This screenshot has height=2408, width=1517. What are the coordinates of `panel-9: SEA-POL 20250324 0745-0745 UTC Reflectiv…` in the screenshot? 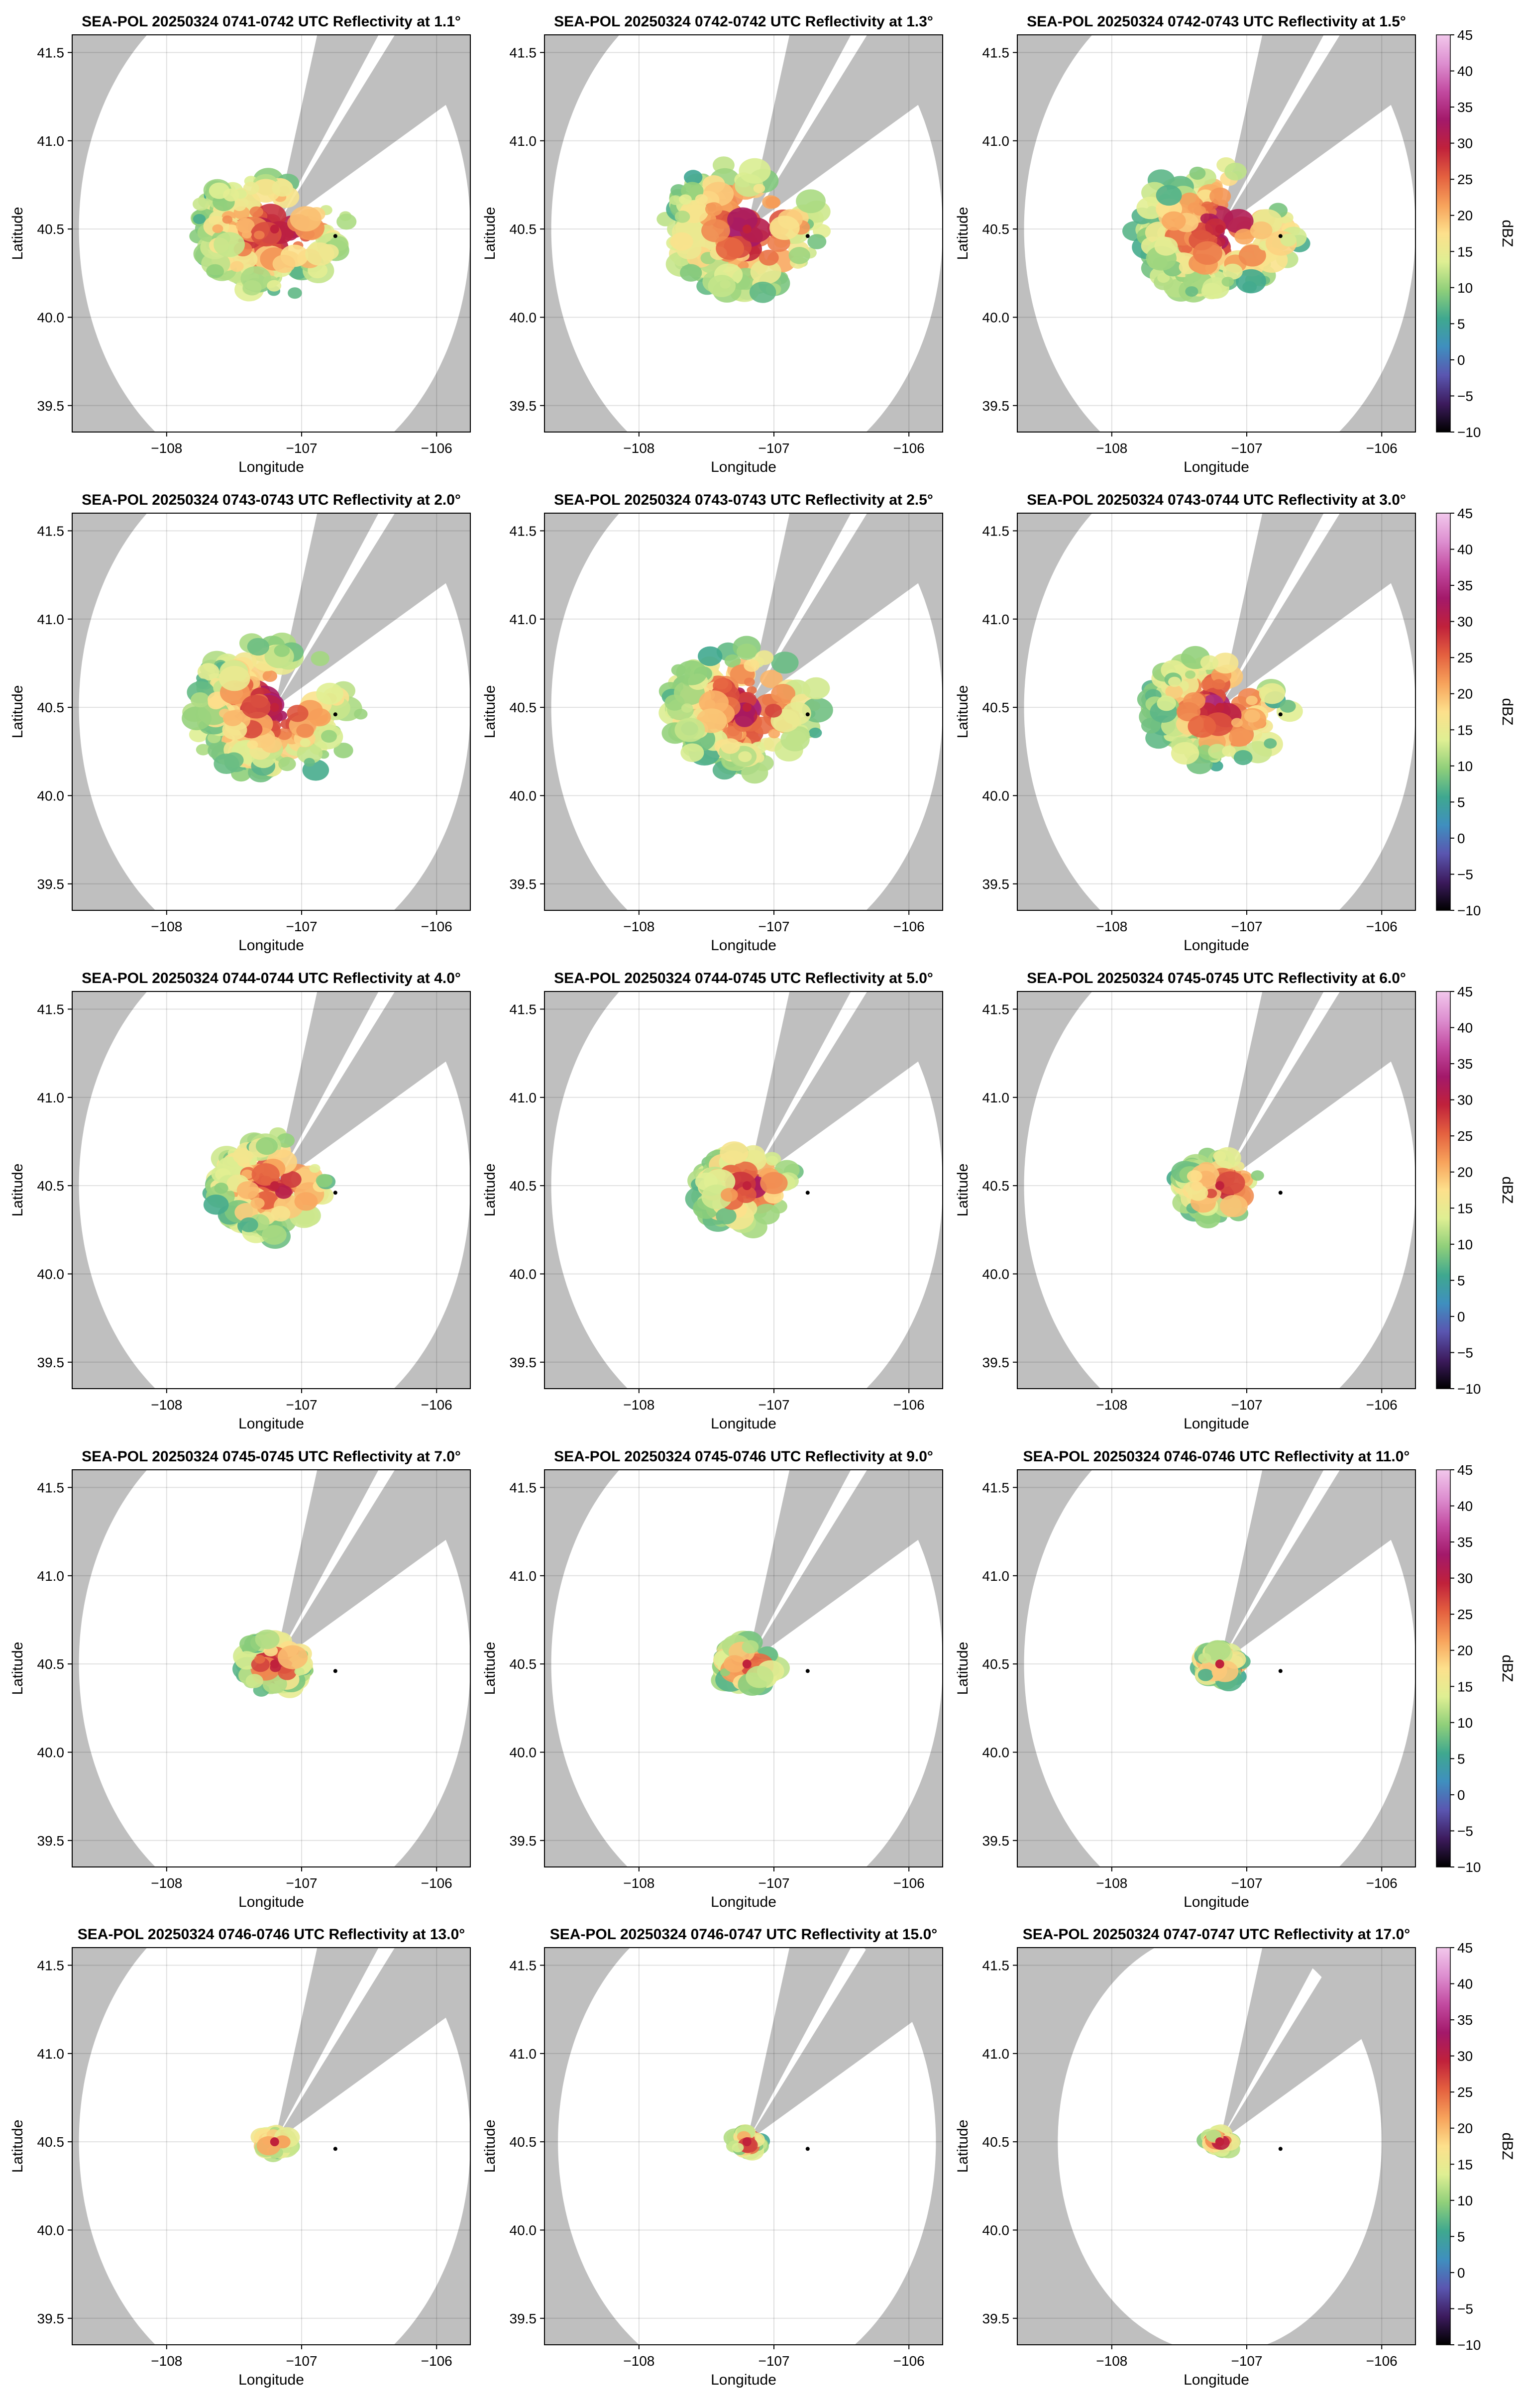 It's located at (1236, 1201).